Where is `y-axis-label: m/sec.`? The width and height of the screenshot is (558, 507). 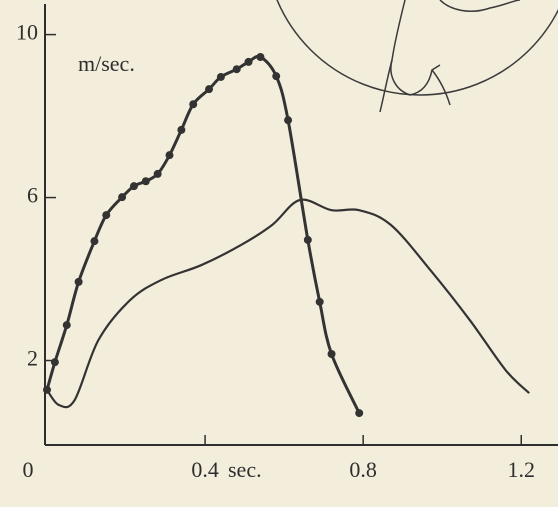
y-axis-label: m/sec. is located at coordinates (106, 63).